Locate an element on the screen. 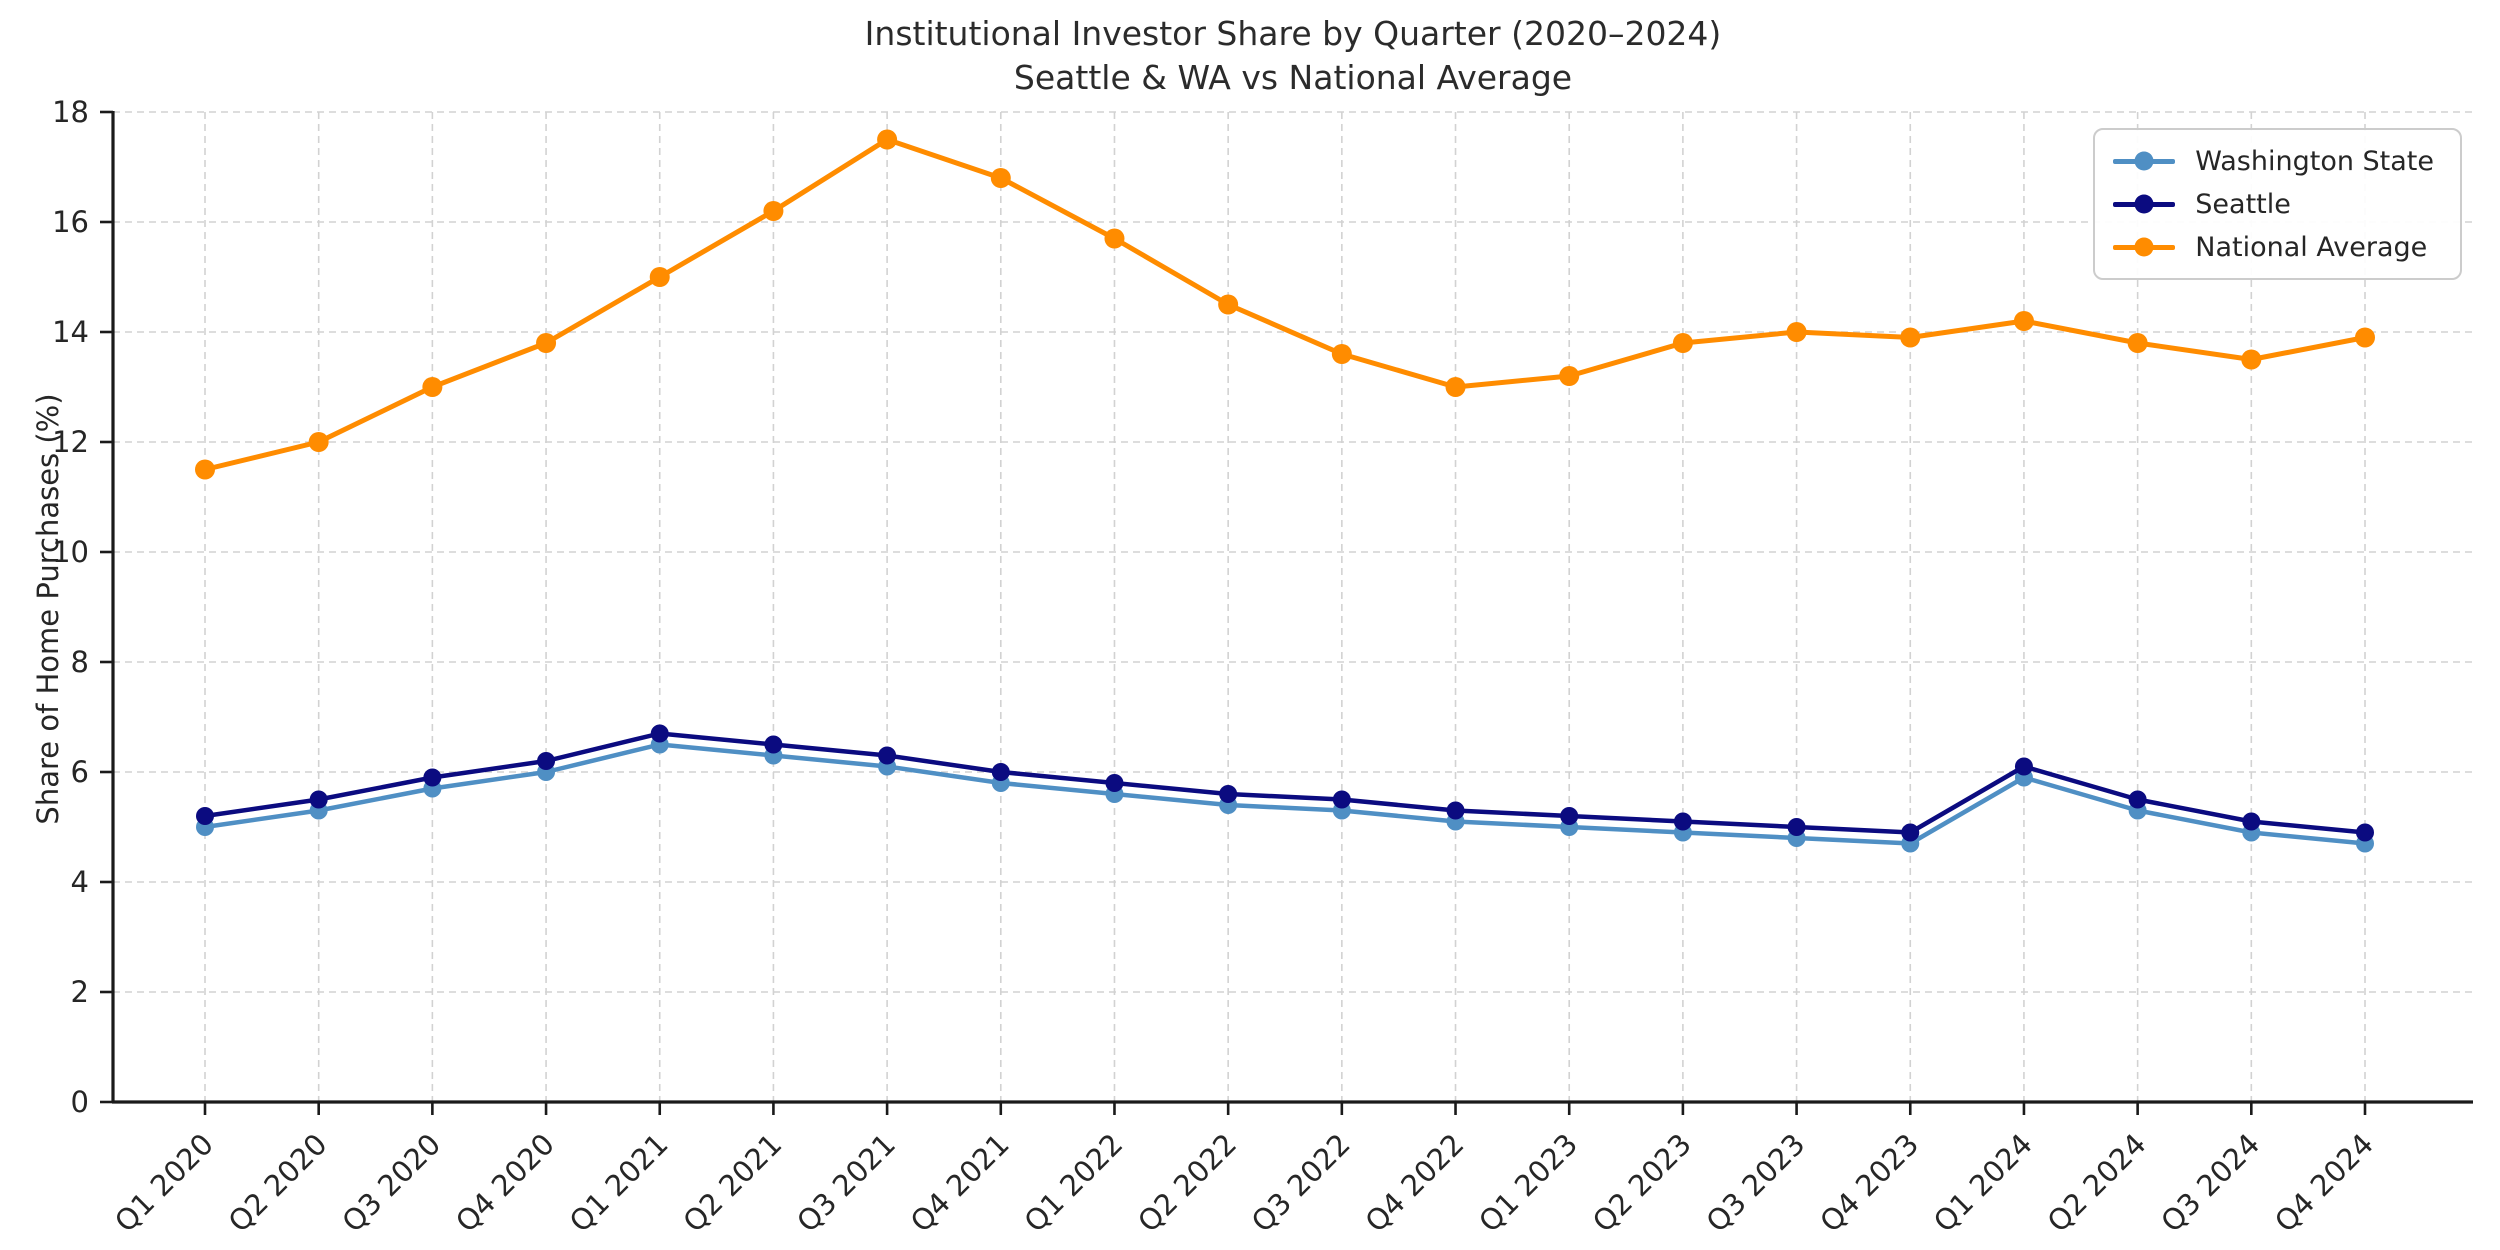 This screenshot has width=2500, height=1250. x-tick-label: Q3 2024 is located at coordinates (2210, 1183).